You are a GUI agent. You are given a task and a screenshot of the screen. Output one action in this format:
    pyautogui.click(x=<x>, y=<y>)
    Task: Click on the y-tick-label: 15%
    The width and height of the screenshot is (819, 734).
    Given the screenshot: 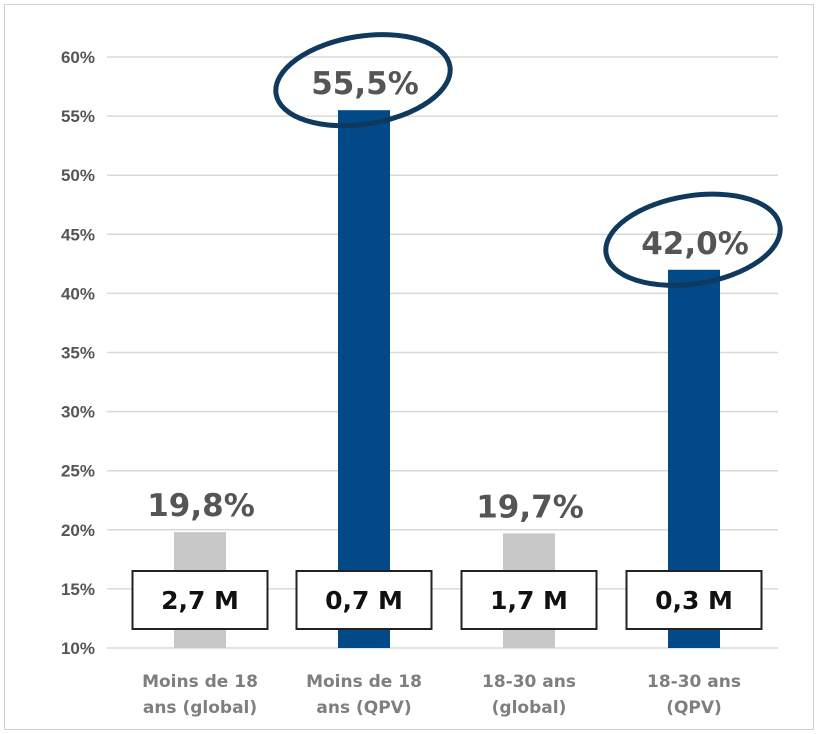 What is the action you would take?
    pyautogui.click(x=78, y=589)
    